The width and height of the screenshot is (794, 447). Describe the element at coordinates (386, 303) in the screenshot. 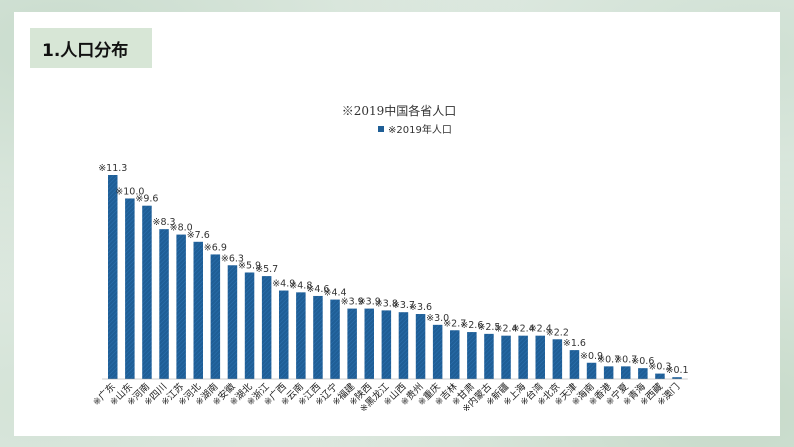

I see `value-label-17: ※3.8` at that location.